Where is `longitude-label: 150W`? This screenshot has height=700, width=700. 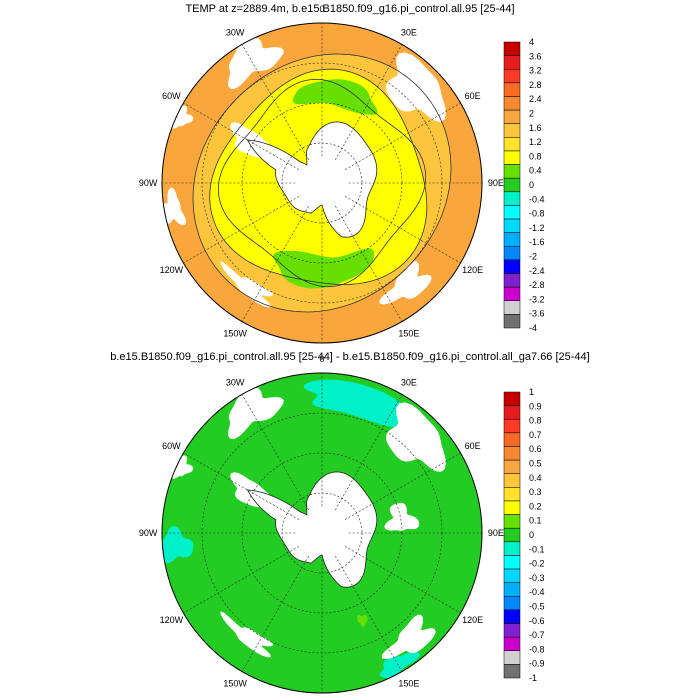
longitude-label: 150W is located at coordinates (235, 684).